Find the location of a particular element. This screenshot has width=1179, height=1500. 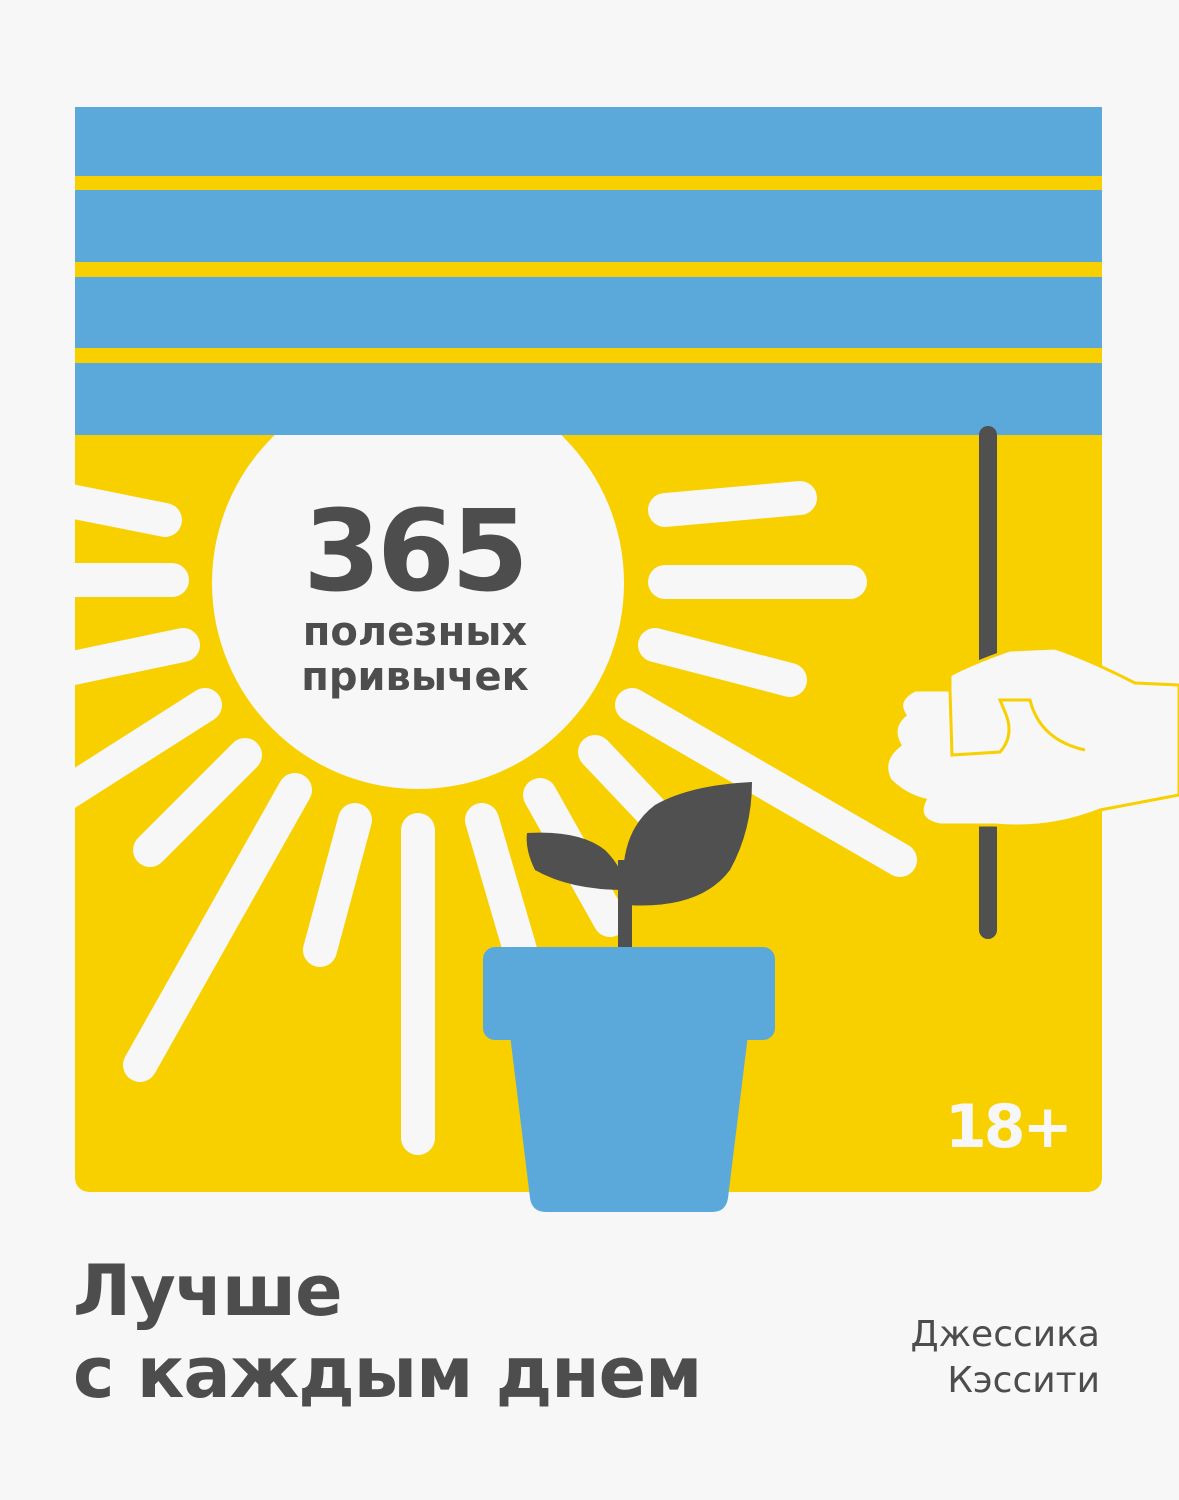

subtitle-line1: полезных is located at coordinates (415, 632).